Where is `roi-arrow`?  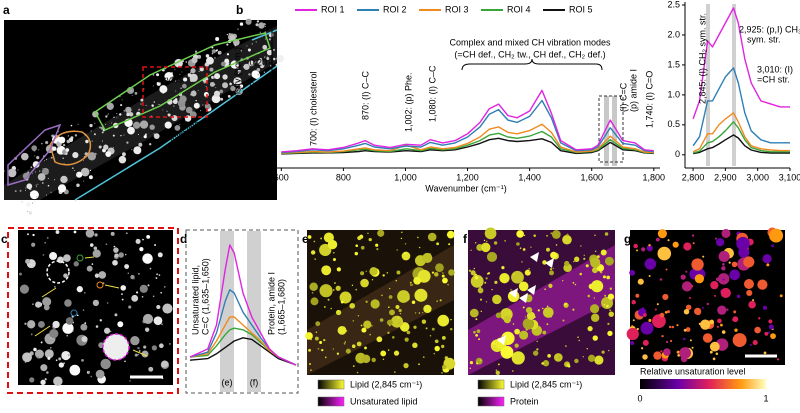
roi-arrow is located at coordinates (49, 292).